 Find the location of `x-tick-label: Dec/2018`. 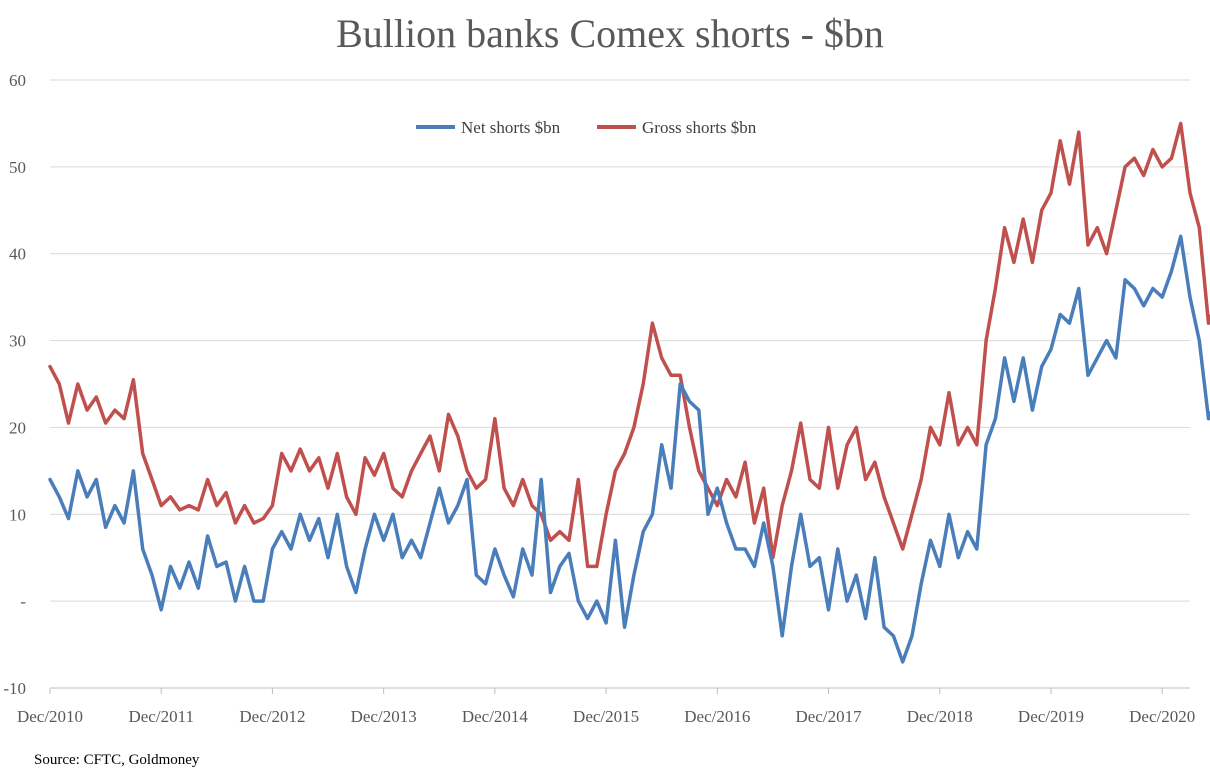

x-tick-label: Dec/2018 is located at coordinates (940, 716).